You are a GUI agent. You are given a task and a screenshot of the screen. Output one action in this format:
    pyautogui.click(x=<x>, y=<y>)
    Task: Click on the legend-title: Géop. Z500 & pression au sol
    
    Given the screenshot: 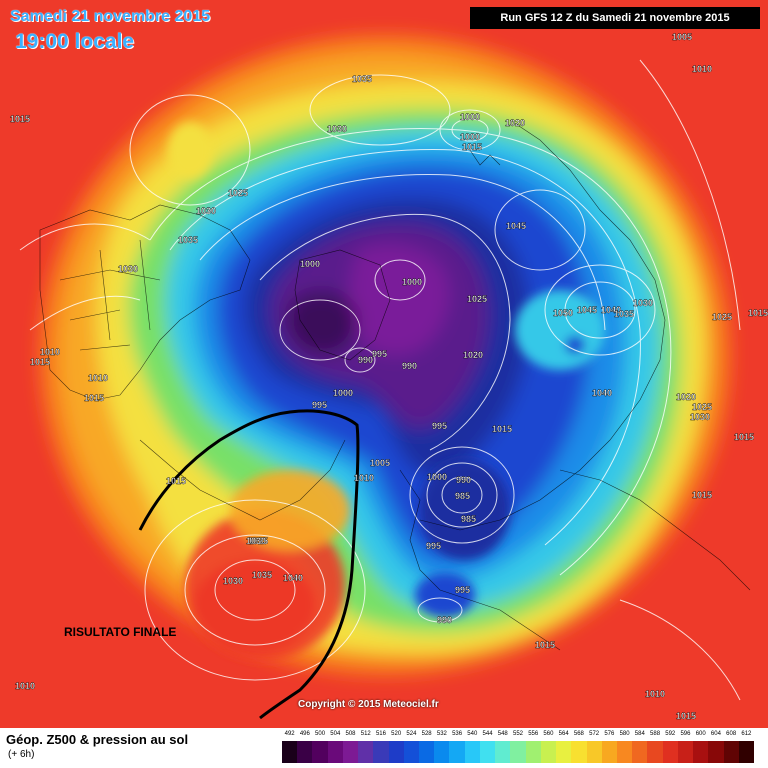 What is the action you would take?
    pyautogui.click(x=97, y=739)
    